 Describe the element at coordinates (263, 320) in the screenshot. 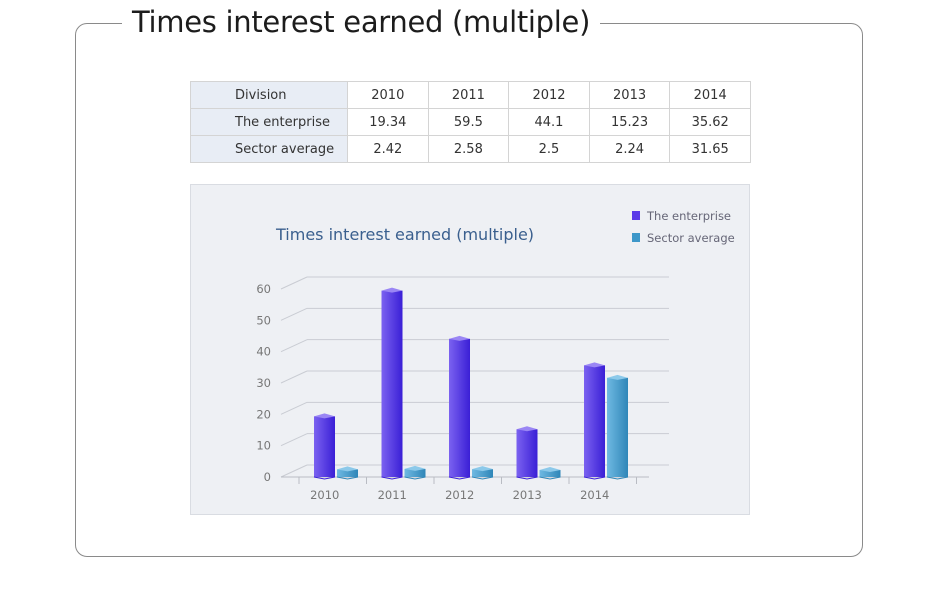

I see `y-tick-label: 50` at that location.